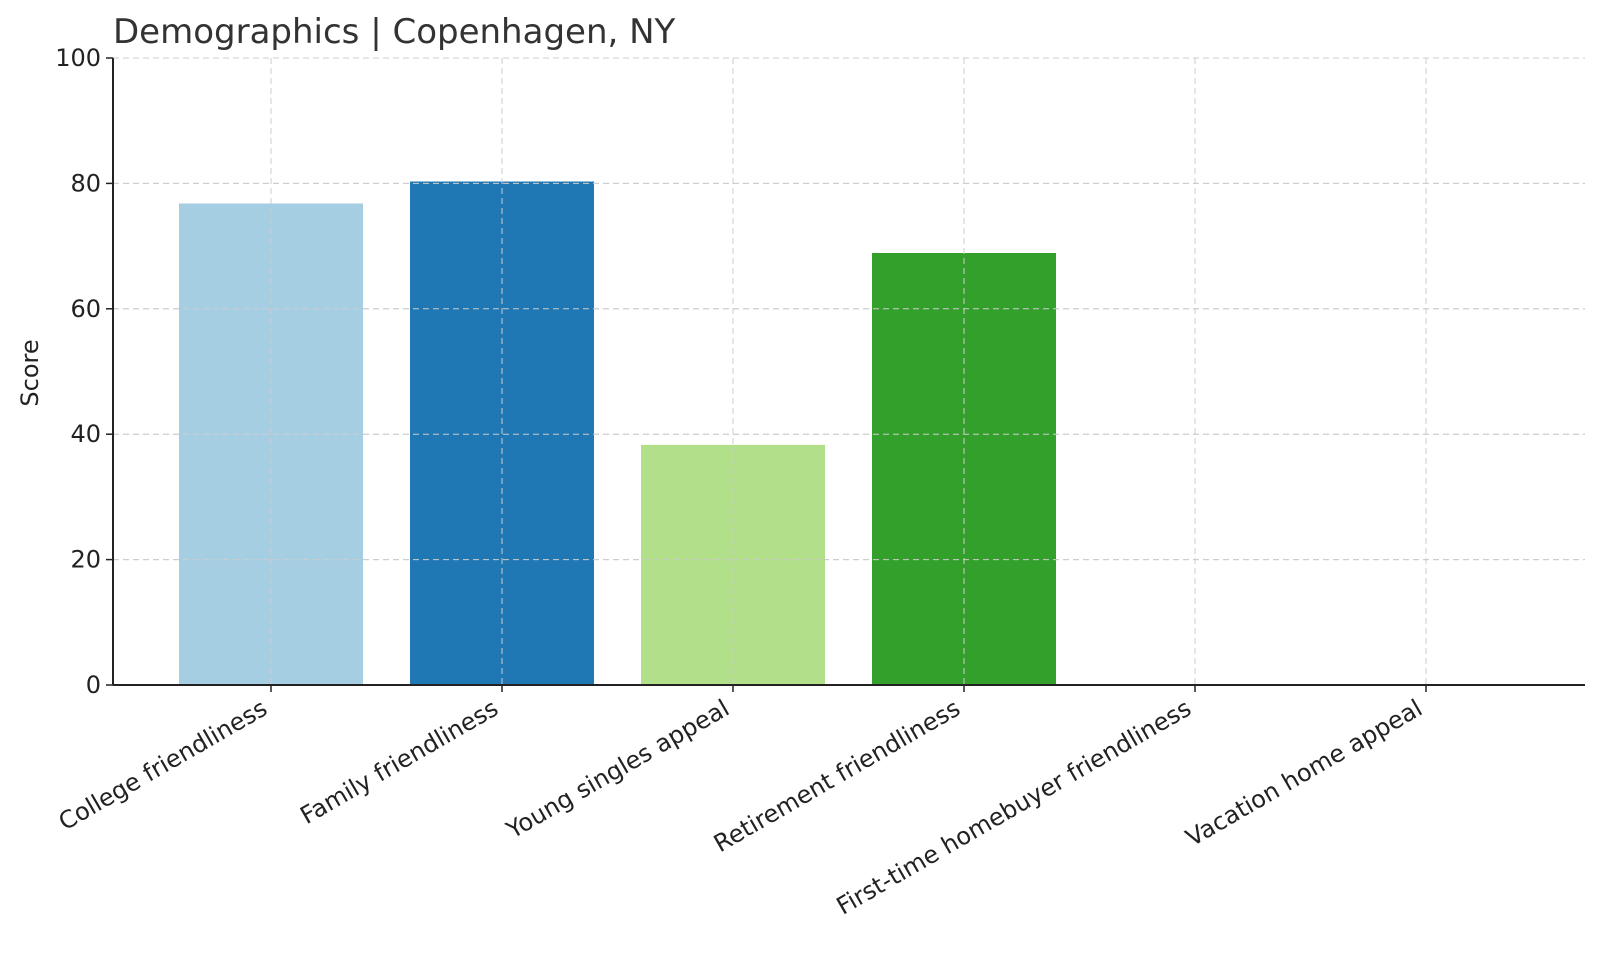 This screenshot has width=1600, height=961. What do you see at coordinates (85, 560) in the screenshot?
I see `y-tick-label: 20` at bounding box center [85, 560].